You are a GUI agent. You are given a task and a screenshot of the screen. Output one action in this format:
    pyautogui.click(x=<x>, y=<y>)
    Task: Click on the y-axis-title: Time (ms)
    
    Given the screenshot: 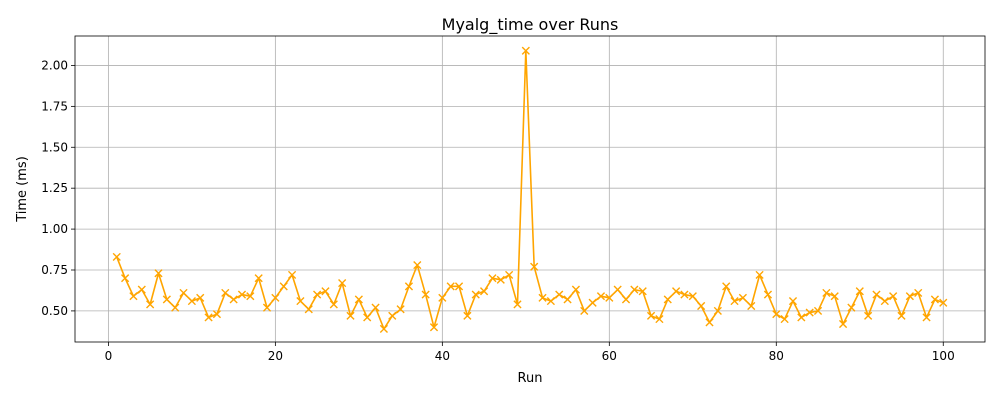 What is the action you would take?
    pyautogui.click(x=22, y=189)
    